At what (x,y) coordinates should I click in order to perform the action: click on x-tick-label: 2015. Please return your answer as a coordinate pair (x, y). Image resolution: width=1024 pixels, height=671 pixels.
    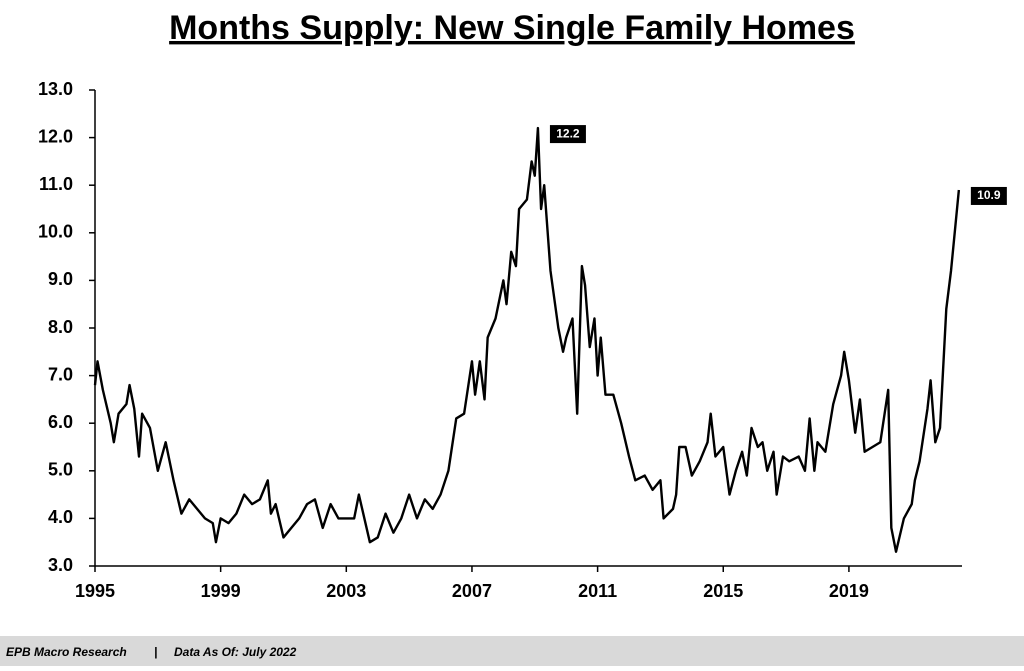
    Looking at the image, I should click on (723, 591).